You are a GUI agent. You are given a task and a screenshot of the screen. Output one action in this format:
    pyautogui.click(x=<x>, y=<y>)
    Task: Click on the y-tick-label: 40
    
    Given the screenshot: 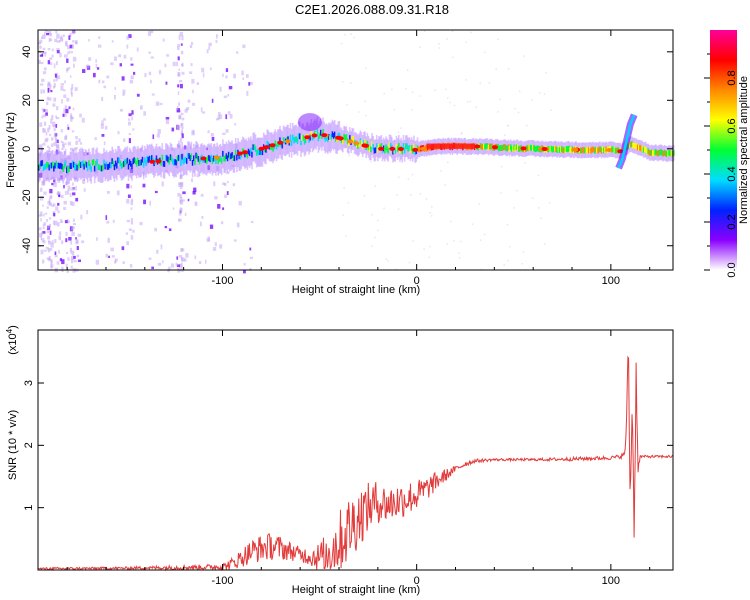 What is the action you would take?
    pyautogui.click(x=27, y=52)
    